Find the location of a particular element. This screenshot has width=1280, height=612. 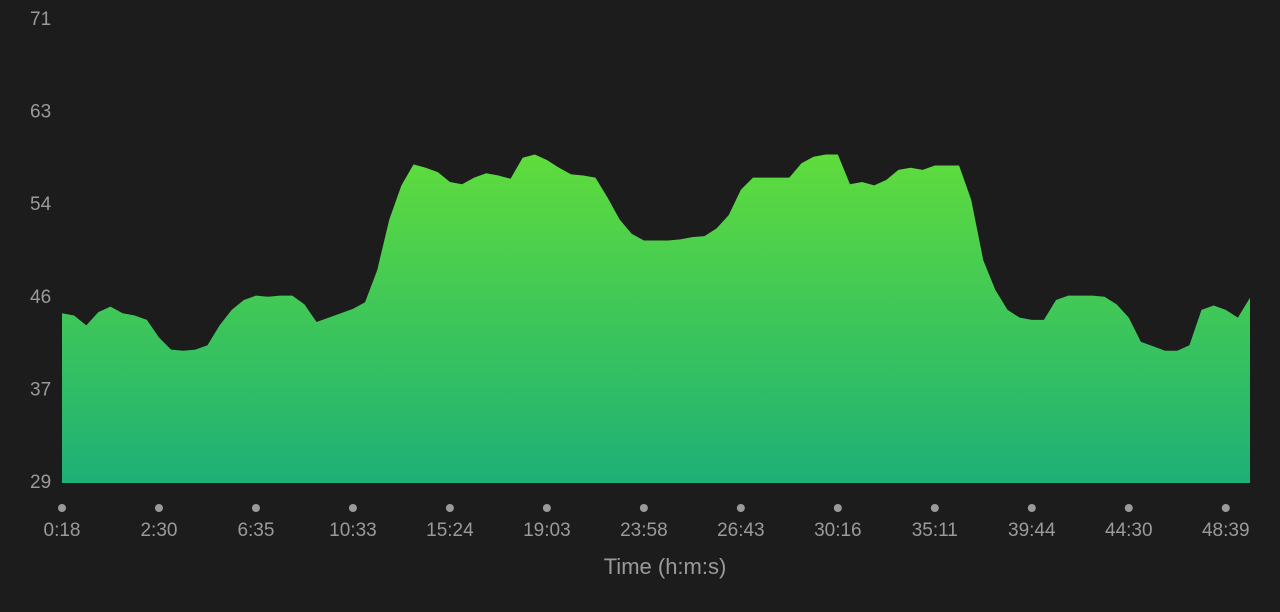

y-tick-label: 37 is located at coordinates (40, 389).